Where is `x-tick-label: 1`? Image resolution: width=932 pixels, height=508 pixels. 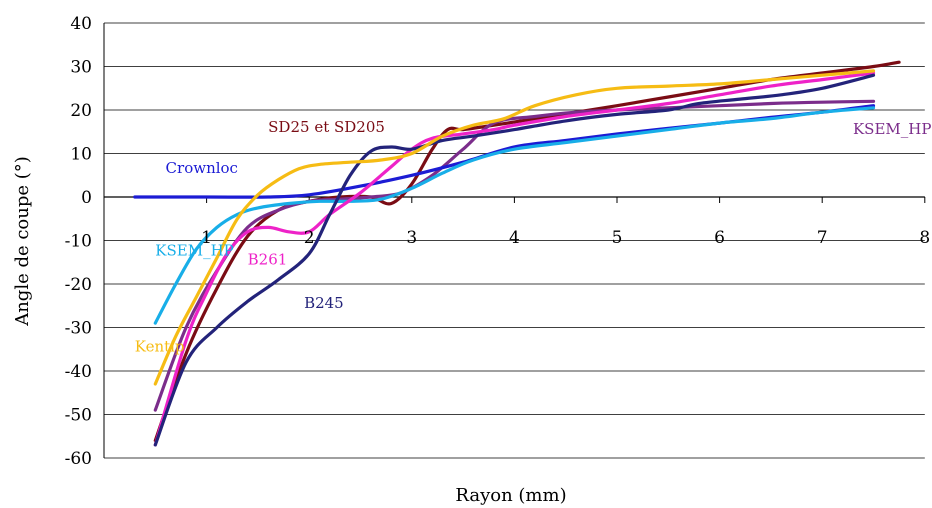
x-tick-label: 1 is located at coordinates (206, 238).